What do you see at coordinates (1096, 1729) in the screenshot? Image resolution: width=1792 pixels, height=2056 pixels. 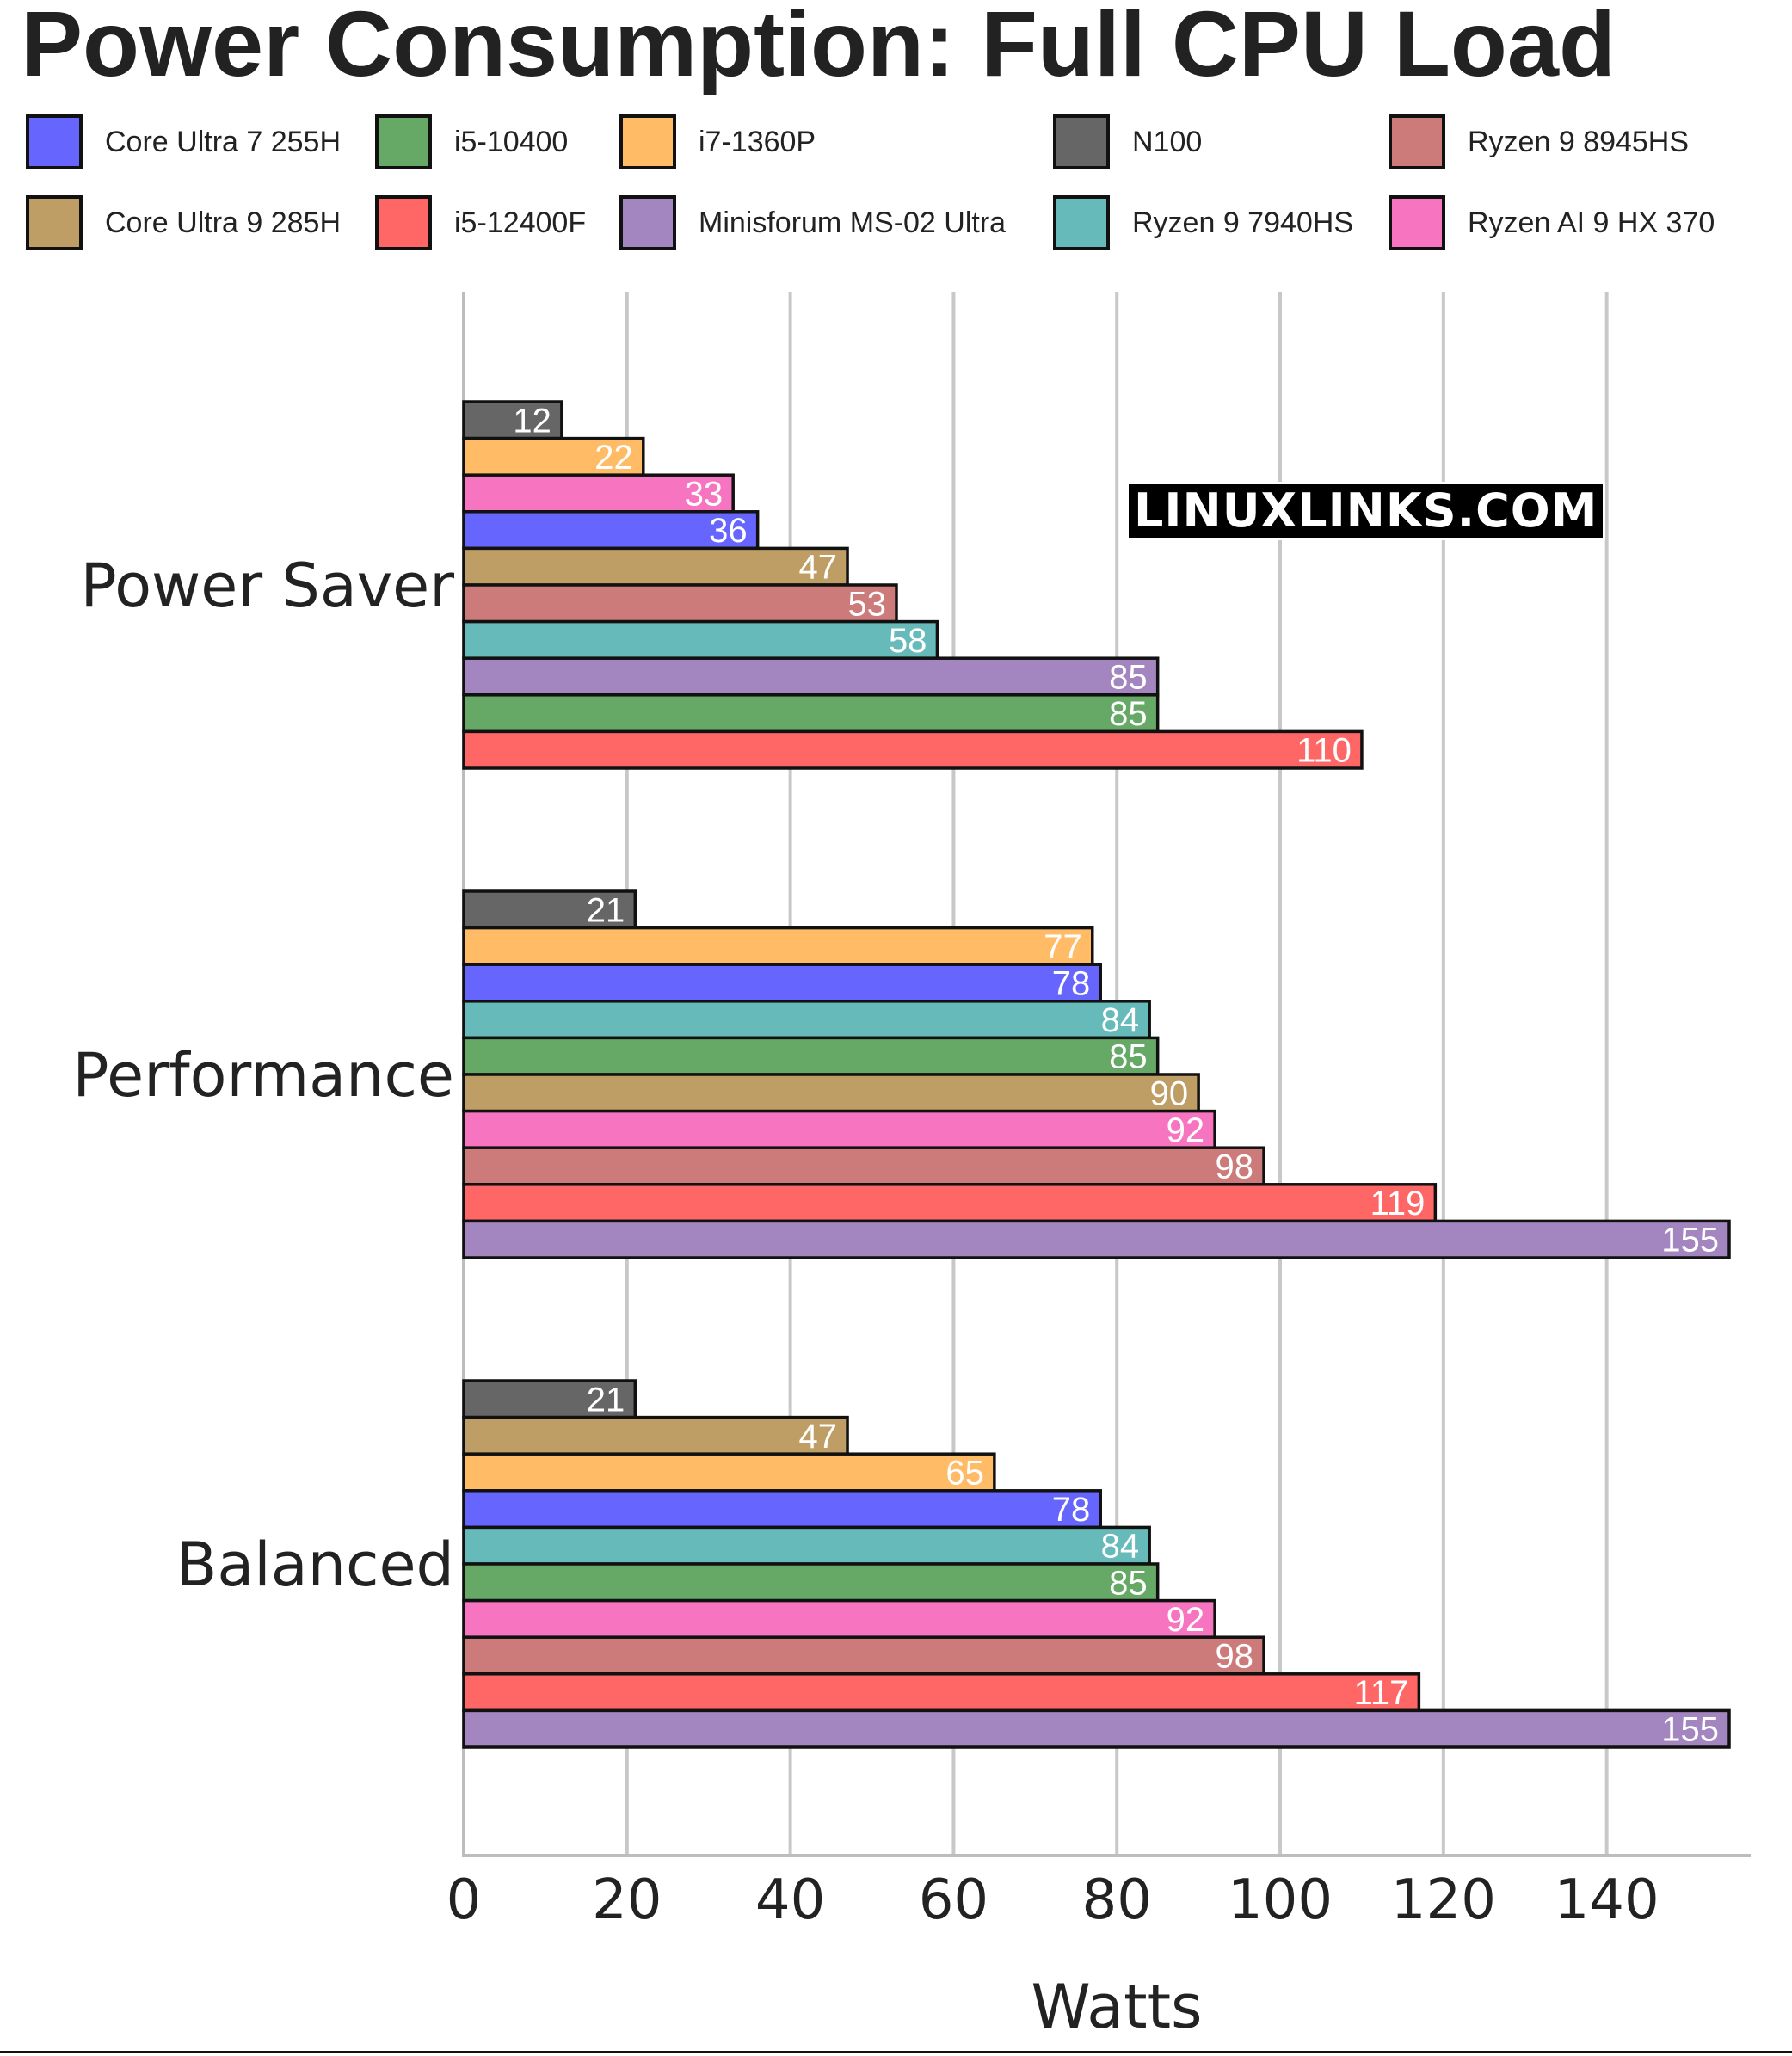 I see `bar-balanced-minisforum-ms-02-ultra` at bounding box center [1096, 1729].